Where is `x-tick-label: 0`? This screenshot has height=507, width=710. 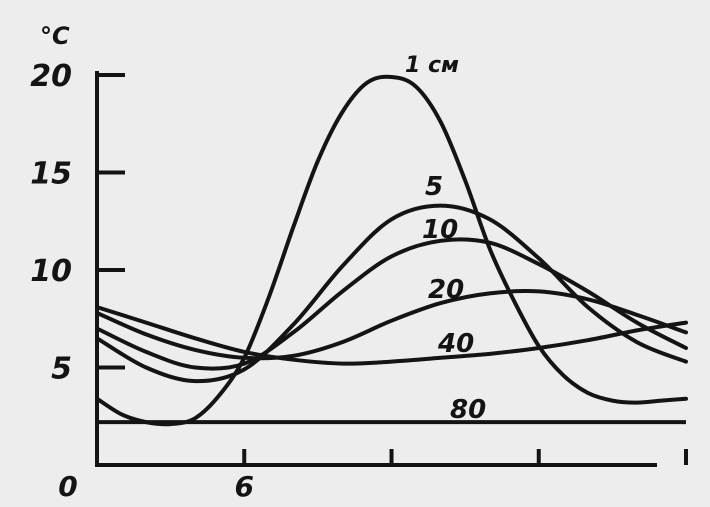
x-tick-label: 0 is located at coordinates (67, 486).